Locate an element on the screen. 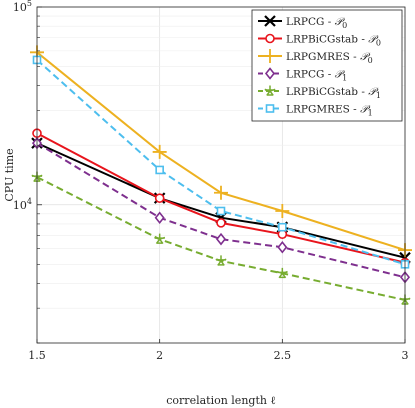 The width and height of the screenshot is (415, 408). x-tick-label: 1.5 is located at coordinates (37, 355).